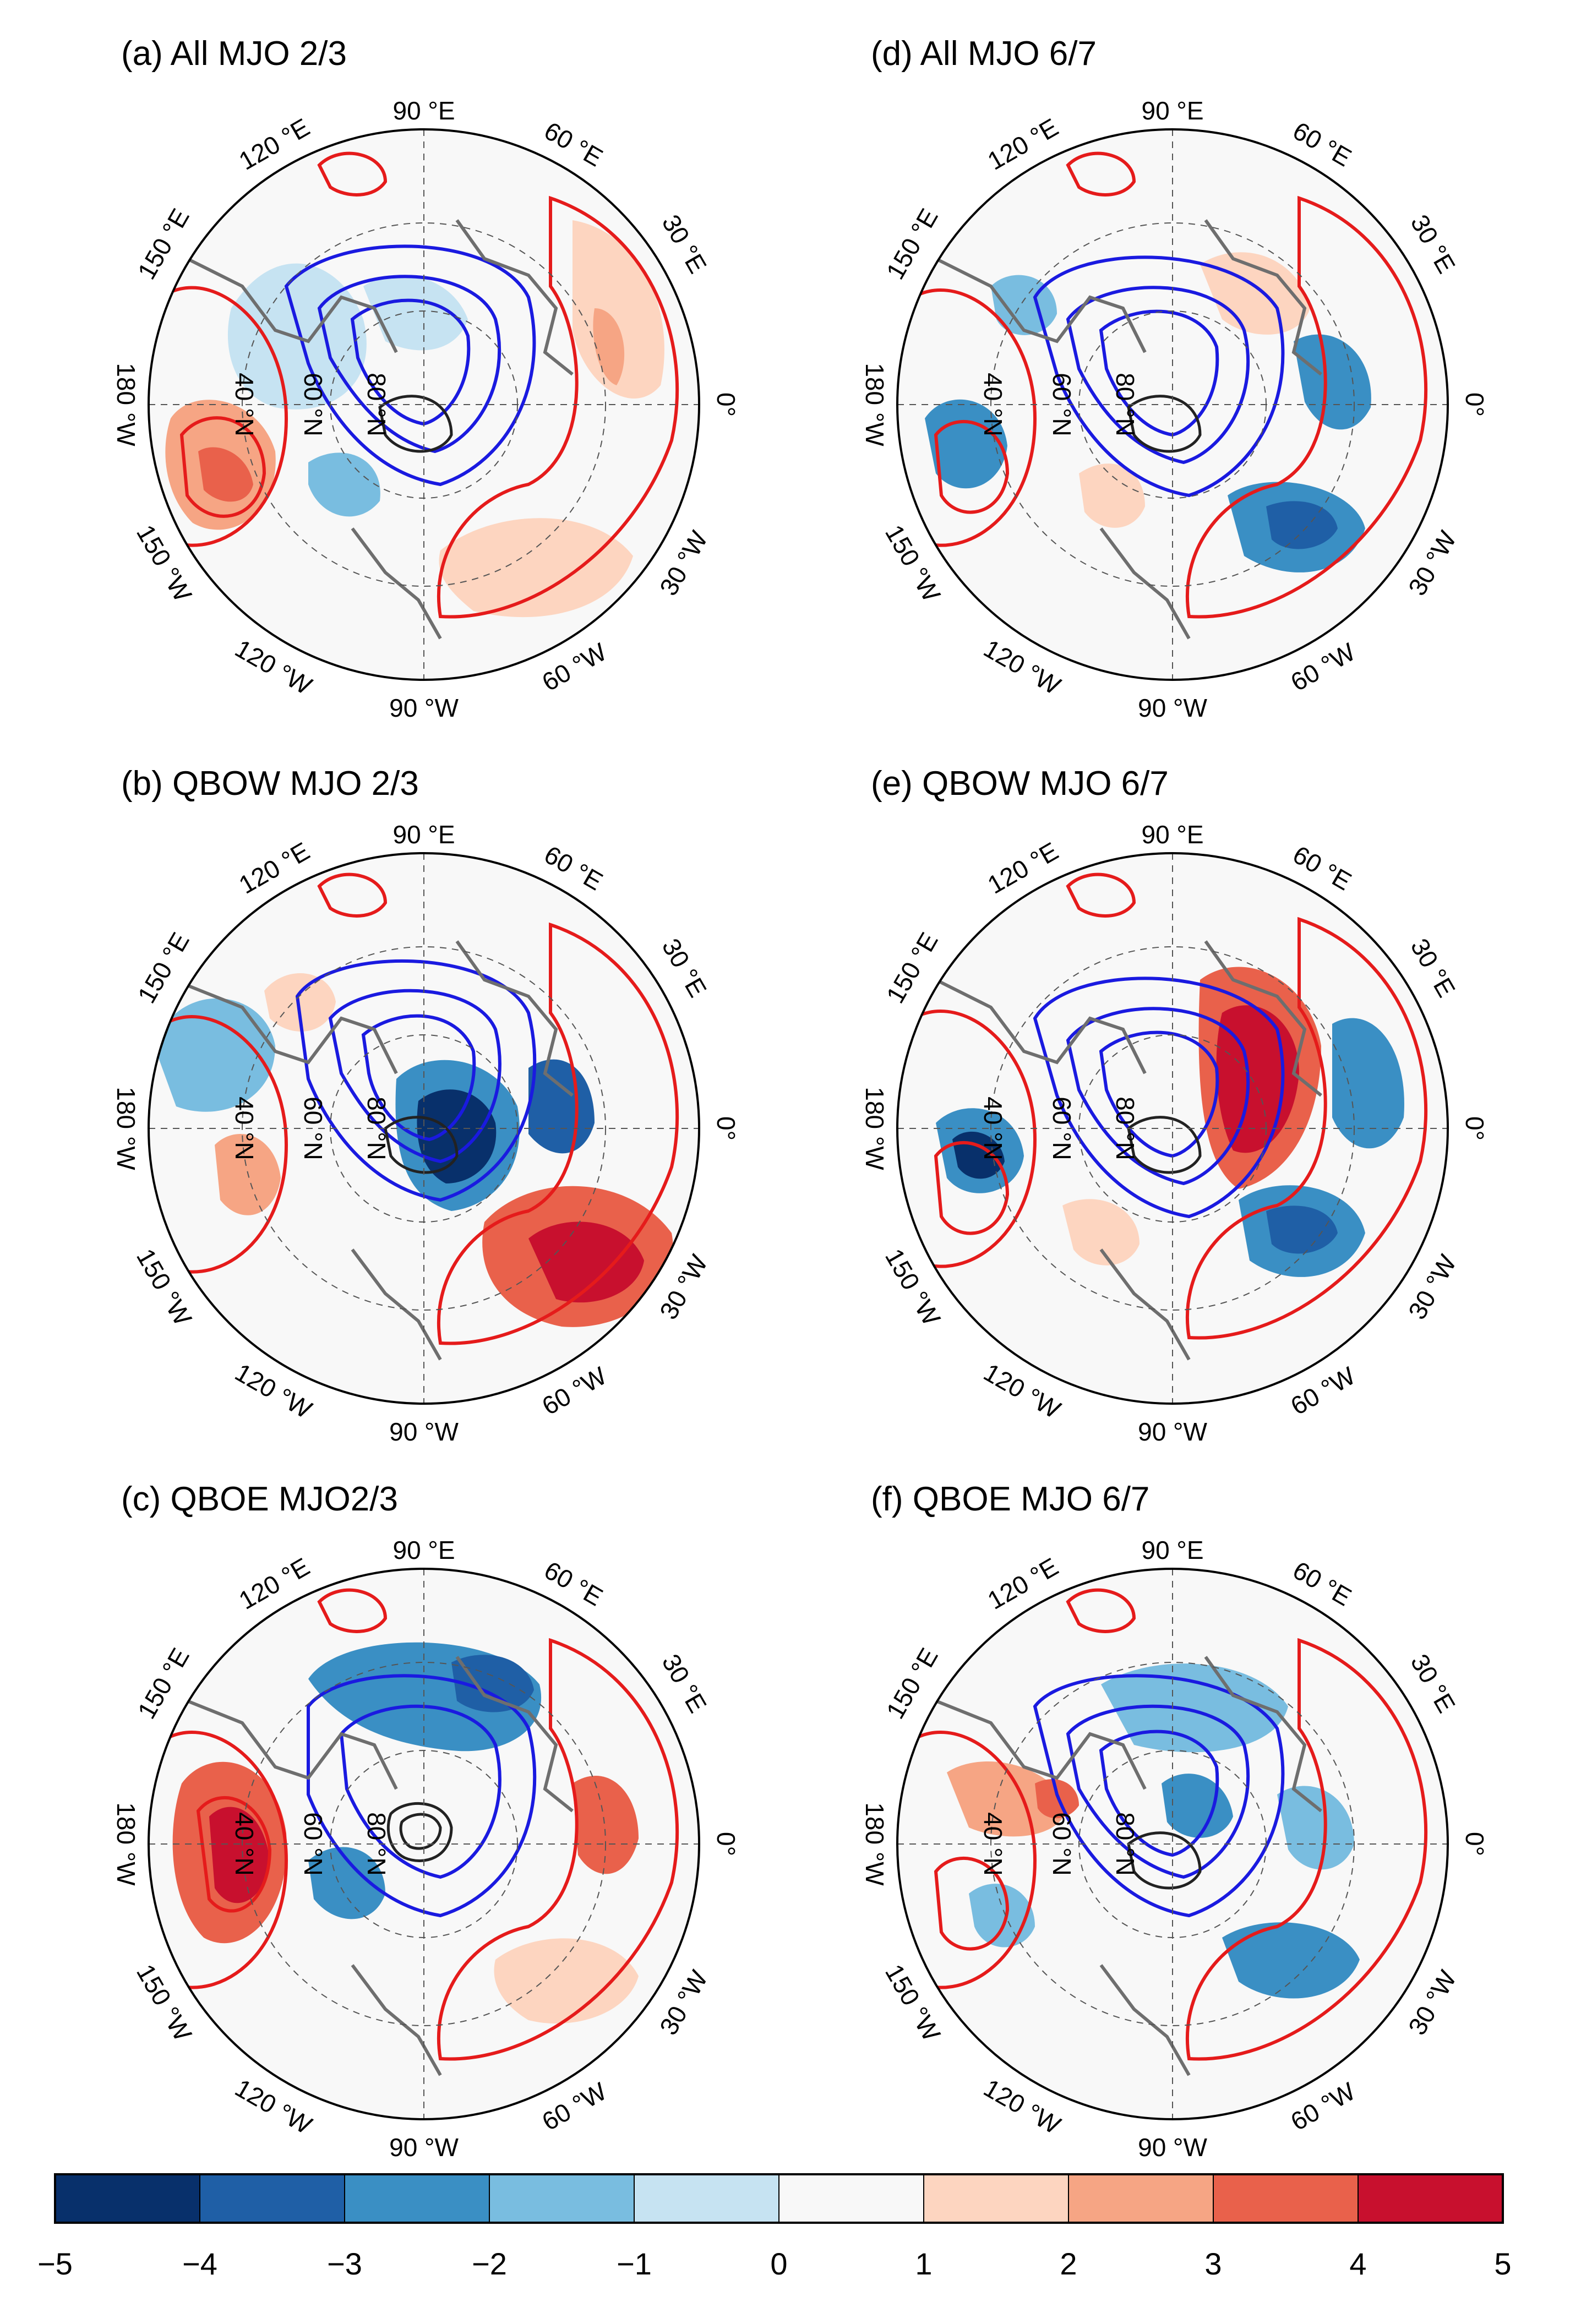 This screenshot has height=2324, width=1581. What do you see at coordinates (126, 1129) in the screenshot?
I see `longitude-label-lon-180w-b: 180 °W` at bounding box center [126, 1129].